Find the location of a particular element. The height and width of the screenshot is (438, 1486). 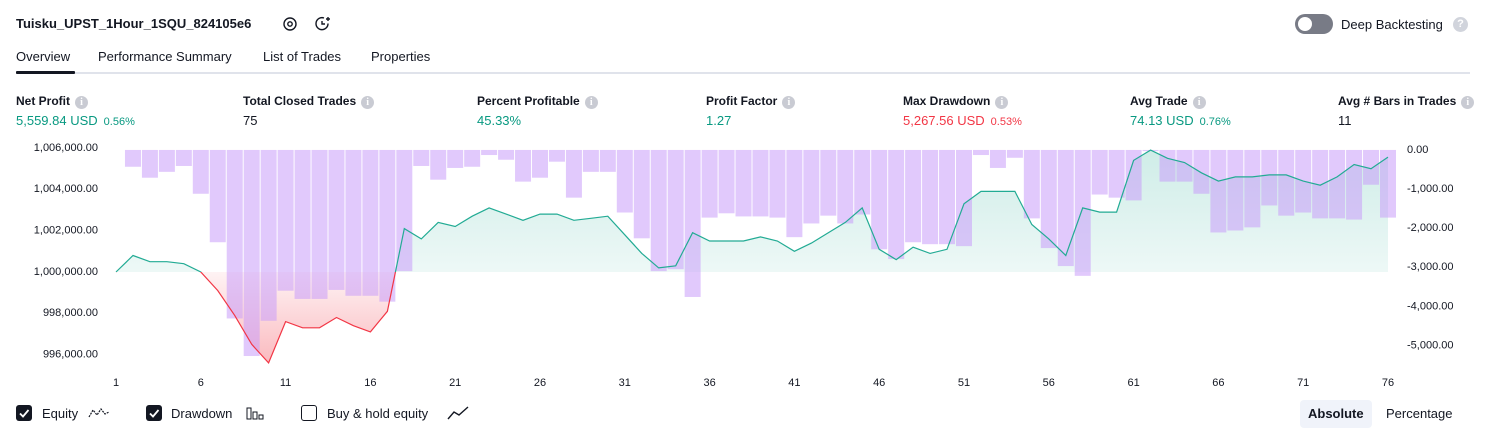

metric-label: Avg Trade i is located at coordinates (1168, 101).